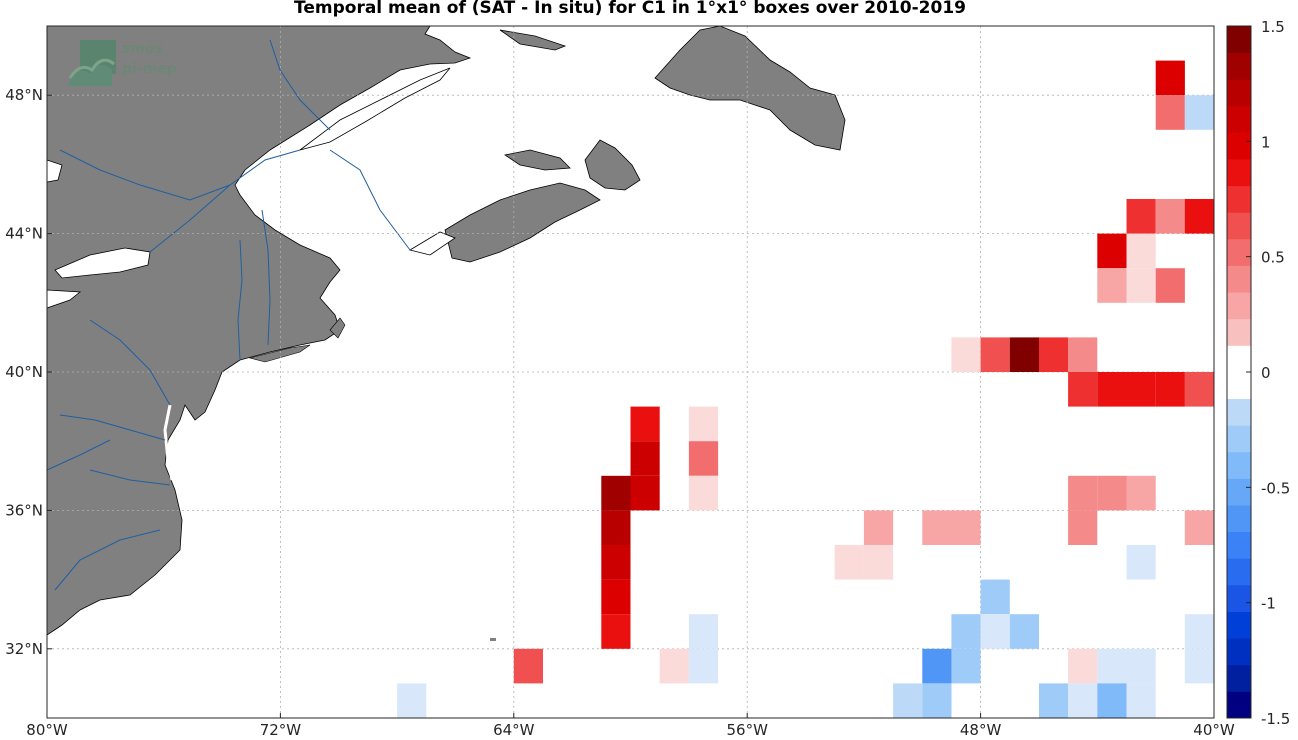 The image size is (1298, 740). I want to click on colorbar-tick-label: 0, so click(1266, 373).